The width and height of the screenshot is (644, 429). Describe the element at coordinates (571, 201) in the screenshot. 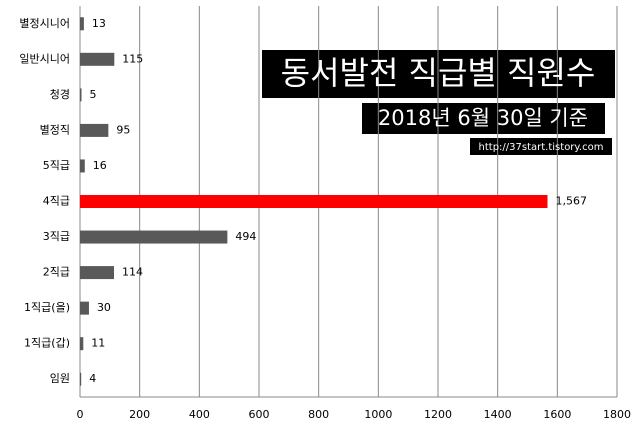

I see `value-label: 1,567` at that location.